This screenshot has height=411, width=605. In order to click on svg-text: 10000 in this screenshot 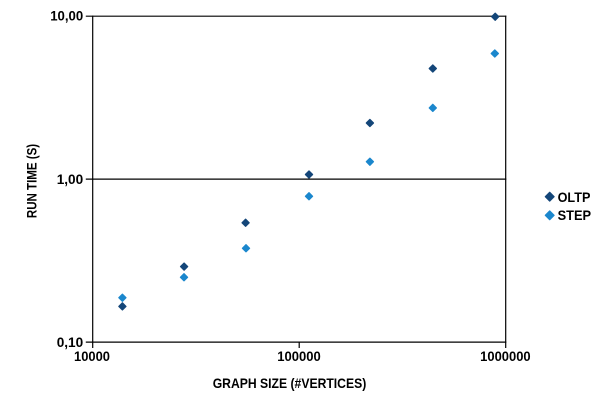, I will do `click(92, 356)`.